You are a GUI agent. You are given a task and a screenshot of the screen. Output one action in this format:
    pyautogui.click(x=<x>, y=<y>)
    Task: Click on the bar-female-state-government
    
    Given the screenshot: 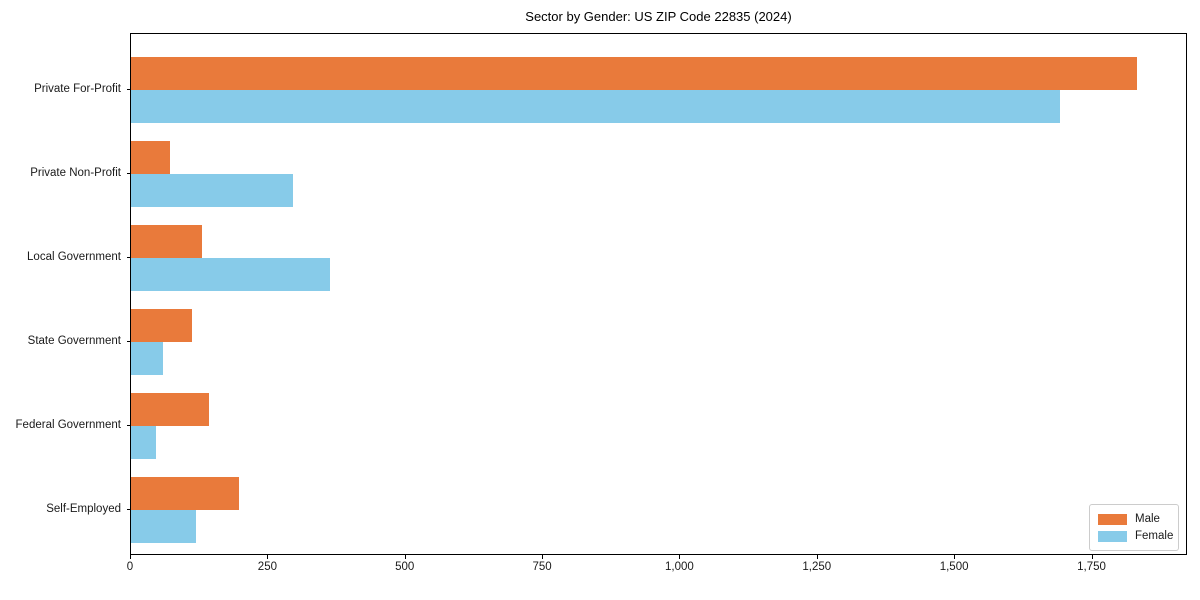 What is the action you would take?
    pyautogui.click(x=147, y=358)
    